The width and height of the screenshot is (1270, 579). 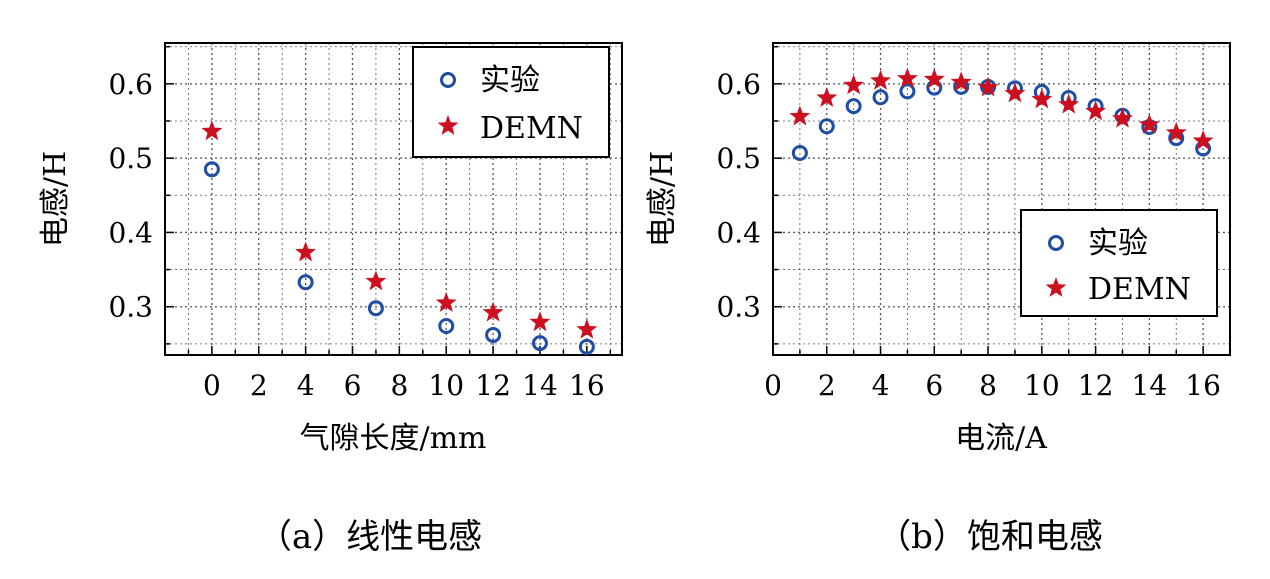 What do you see at coordinates (399, 258) in the screenshot?
I see `panel-a-series-experiment` at bounding box center [399, 258].